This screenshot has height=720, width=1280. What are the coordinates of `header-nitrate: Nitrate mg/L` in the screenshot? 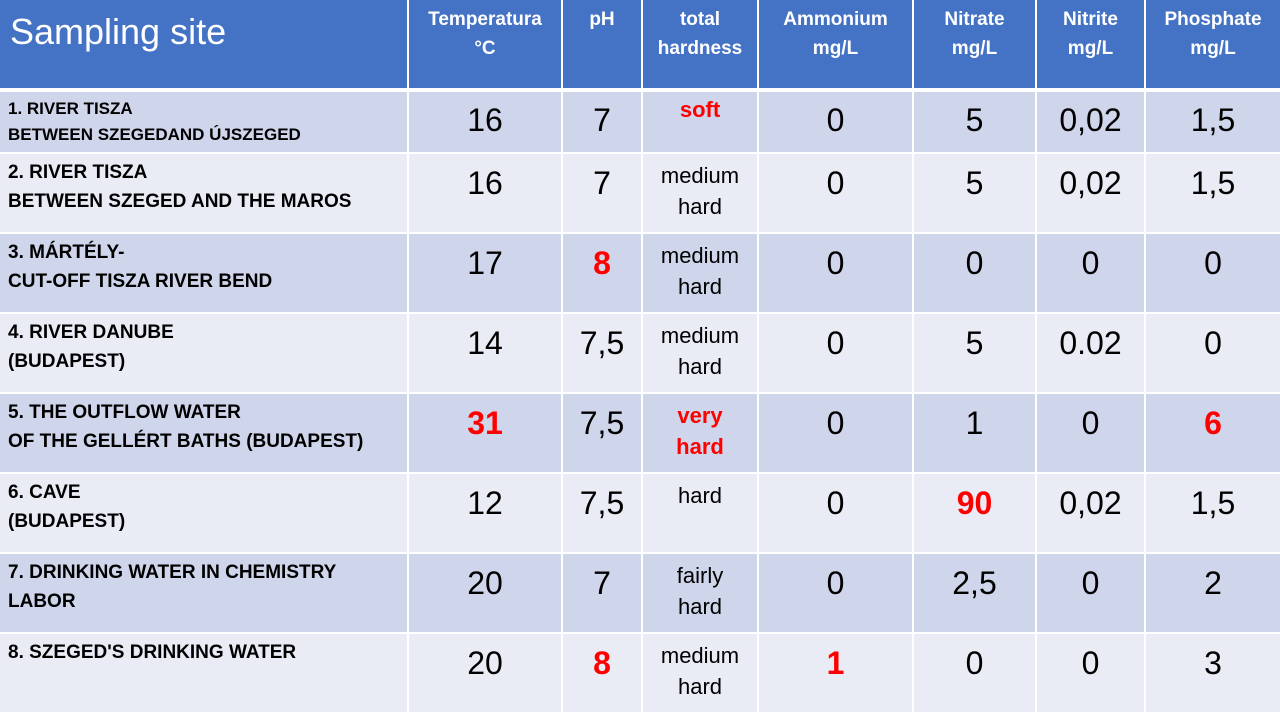 It's located at (975, 46).